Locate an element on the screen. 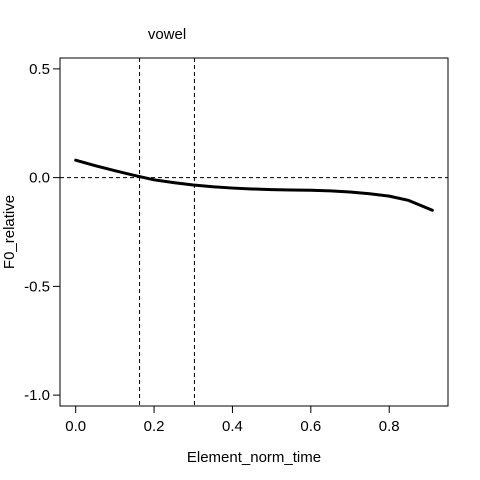  x-tick-label: 0.6 is located at coordinates (310, 426).